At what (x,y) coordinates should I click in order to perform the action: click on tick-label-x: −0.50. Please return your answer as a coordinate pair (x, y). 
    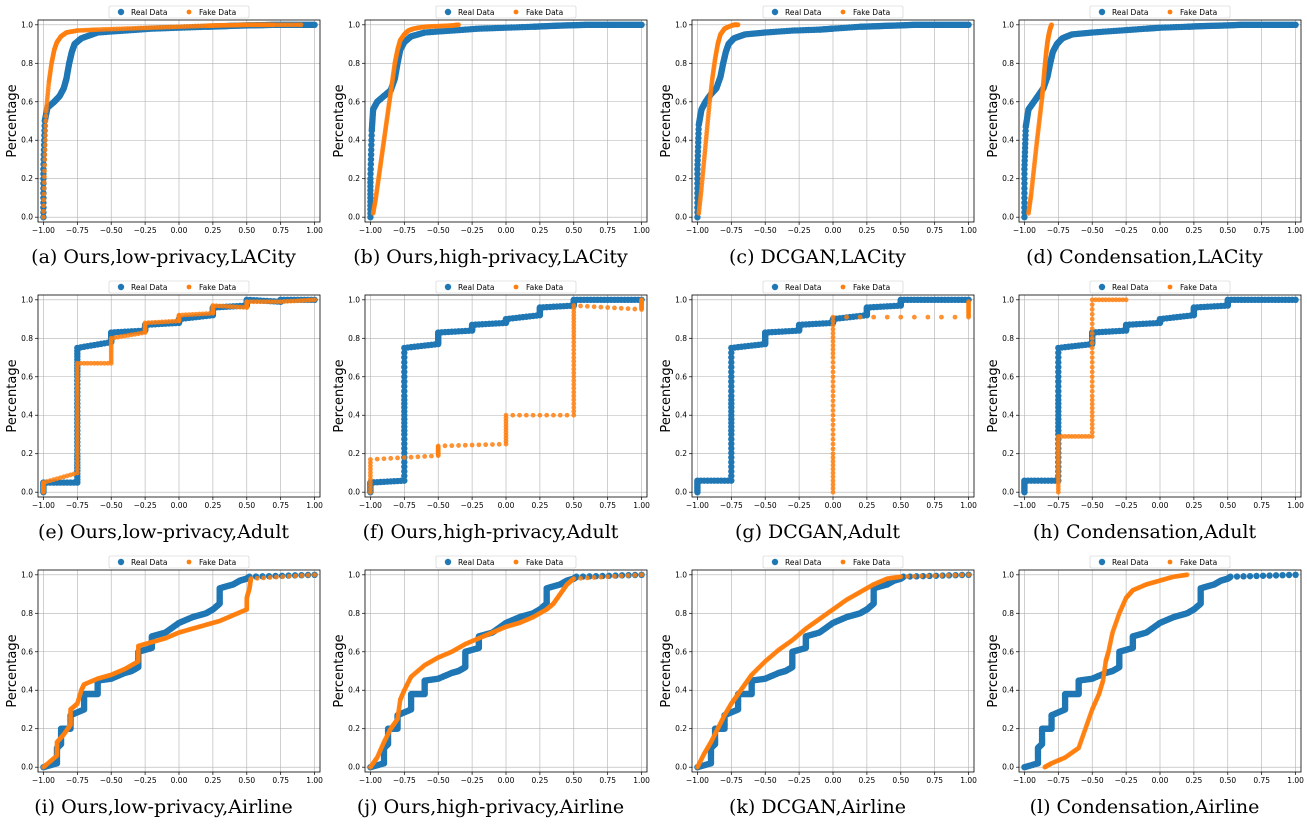
    Looking at the image, I should click on (1092, 230).